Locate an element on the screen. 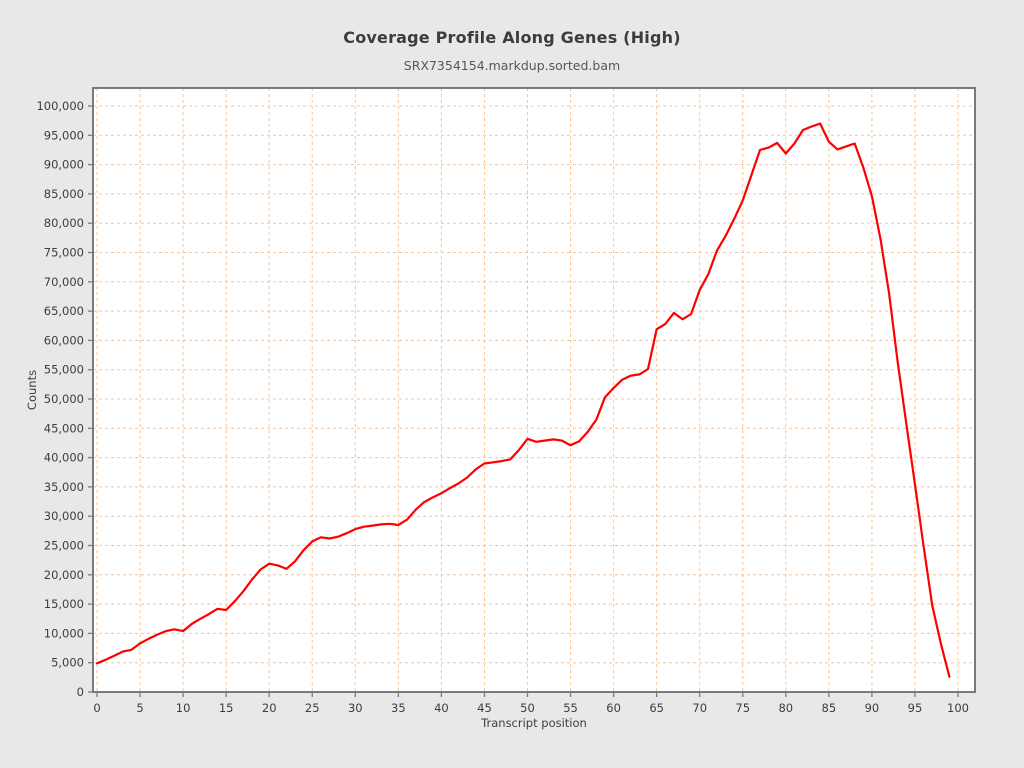 This screenshot has width=1024, height=768. y-tick-label: 10,000 is located at coordinates (64, 633).